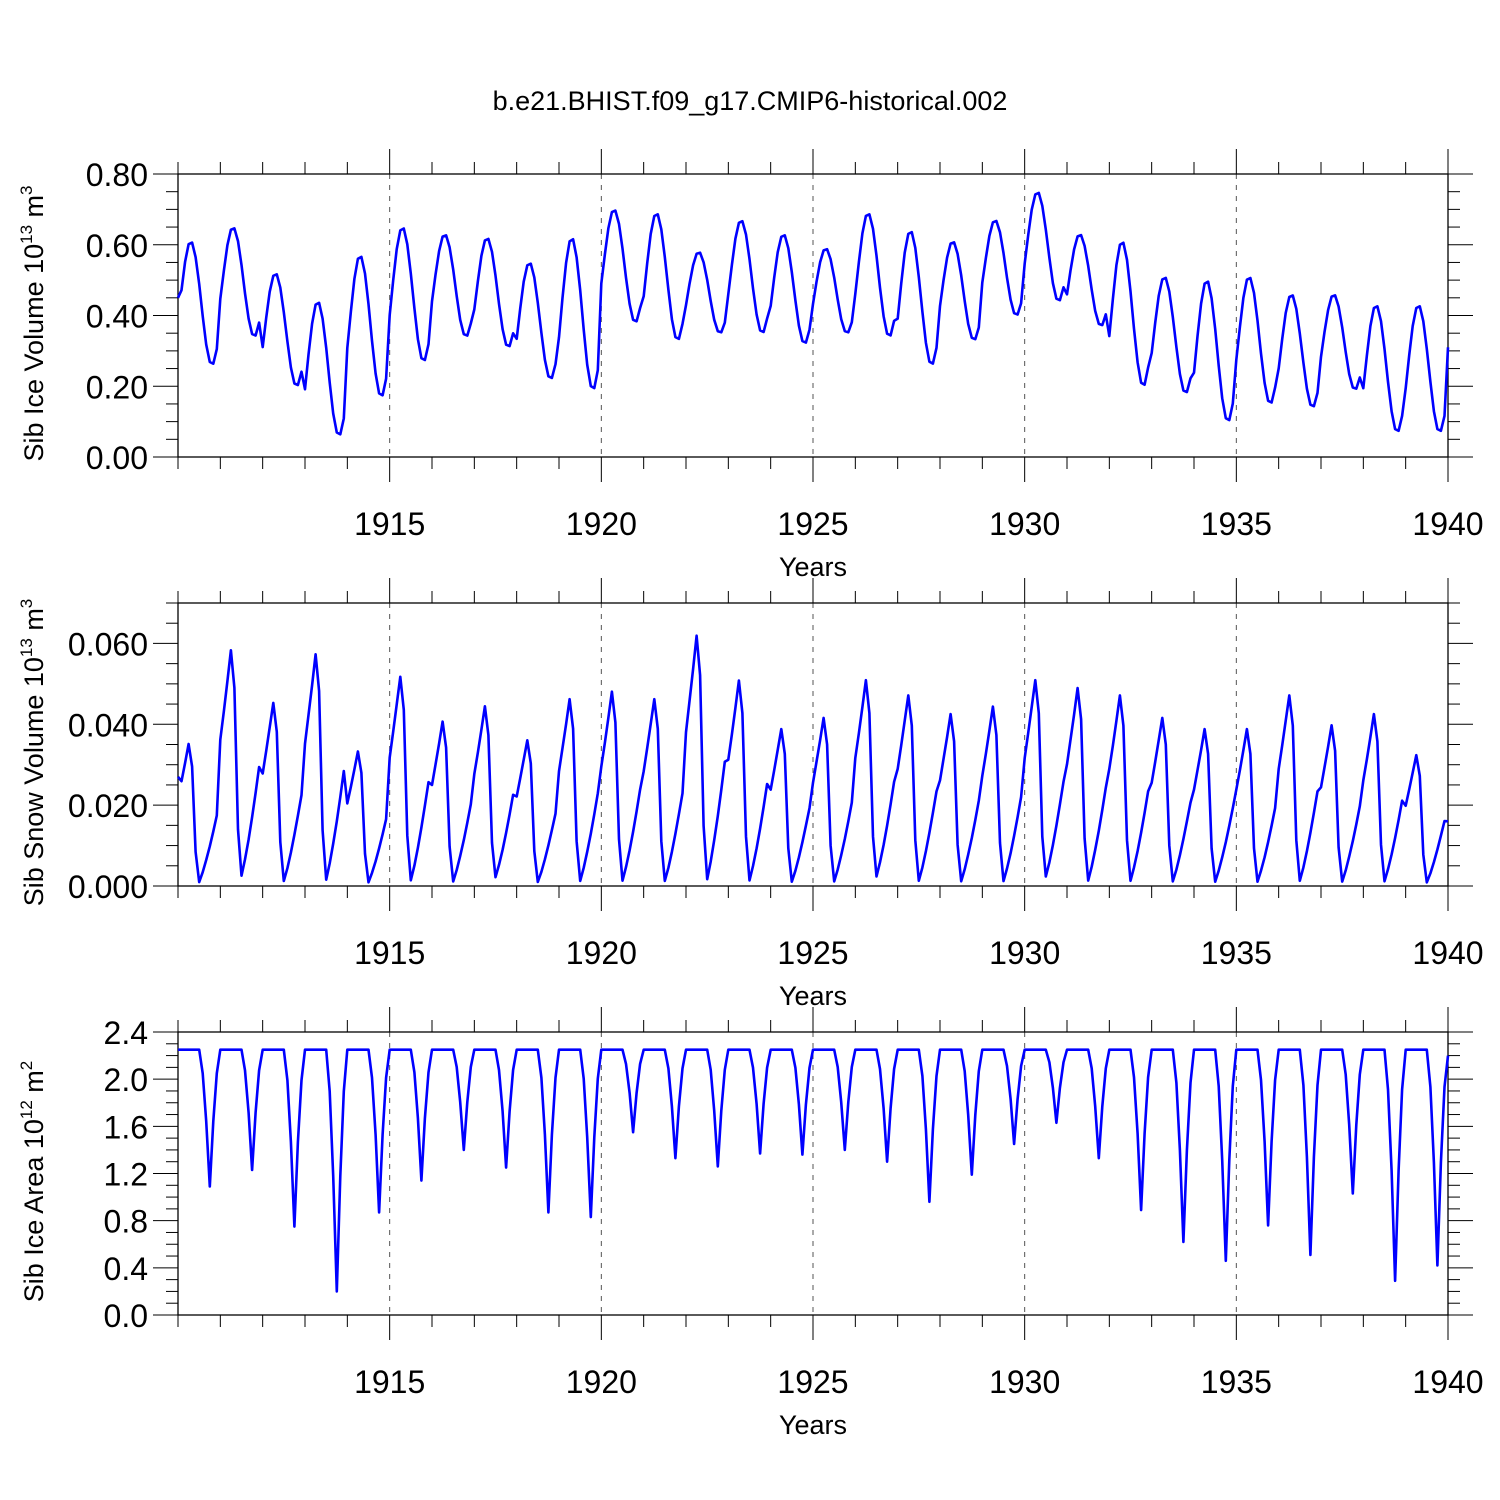  What do you see at coordinates (126, 1269) in the screenshot?
I see `y-tick-label: 0.4` at bounding box center [126, 1269].